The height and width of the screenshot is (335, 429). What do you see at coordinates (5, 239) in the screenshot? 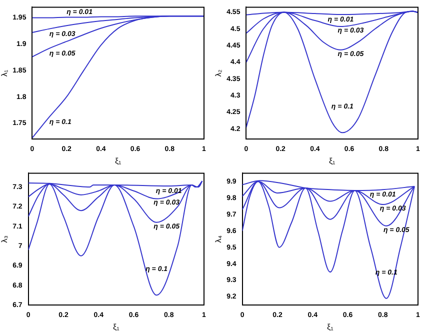
I see `y-axis-title: λ₃` at bounding box center [5, 239].